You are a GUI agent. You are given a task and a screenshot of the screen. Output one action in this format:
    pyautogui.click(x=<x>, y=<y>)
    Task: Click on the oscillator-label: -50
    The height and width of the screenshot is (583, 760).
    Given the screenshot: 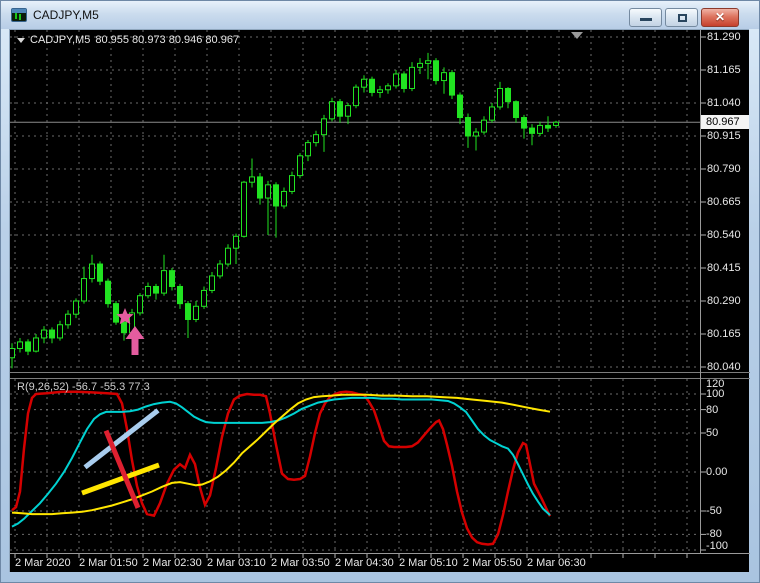 What is the action you would take?
    pyautogui.click(x=714, y=511)
    